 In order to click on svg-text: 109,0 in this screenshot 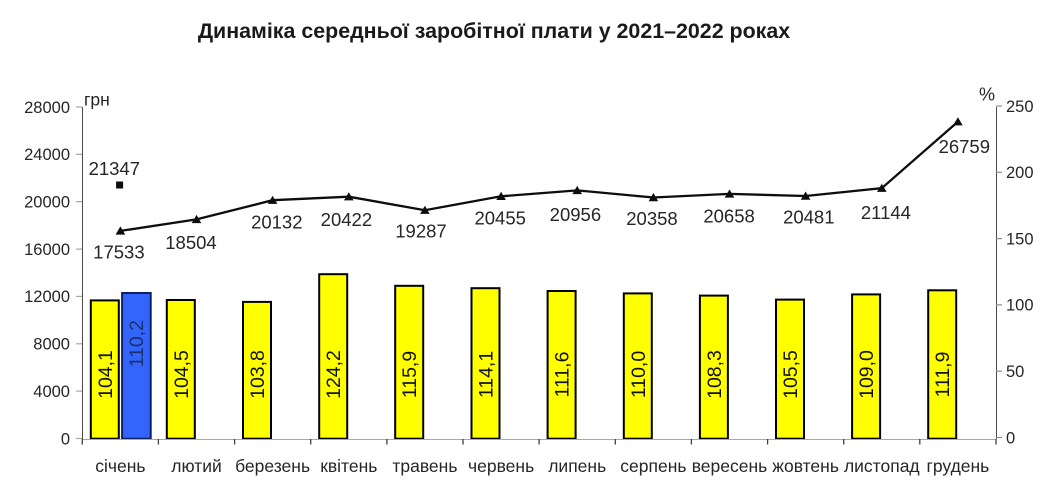, I will do `click(867, 374)`.